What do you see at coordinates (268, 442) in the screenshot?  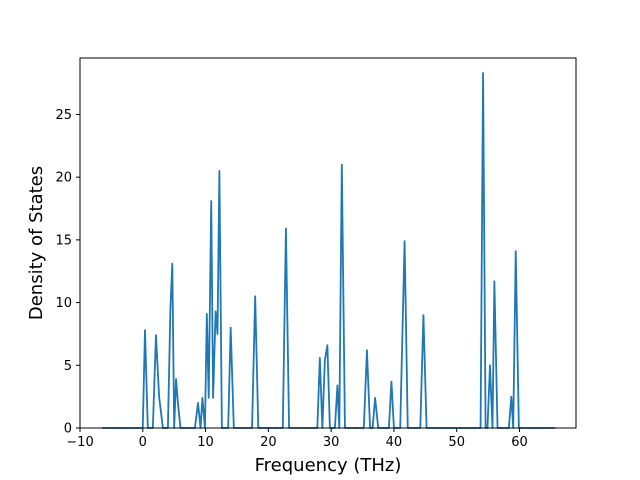 I see `x-tick-label: 20` at bounding box center [268, 442].